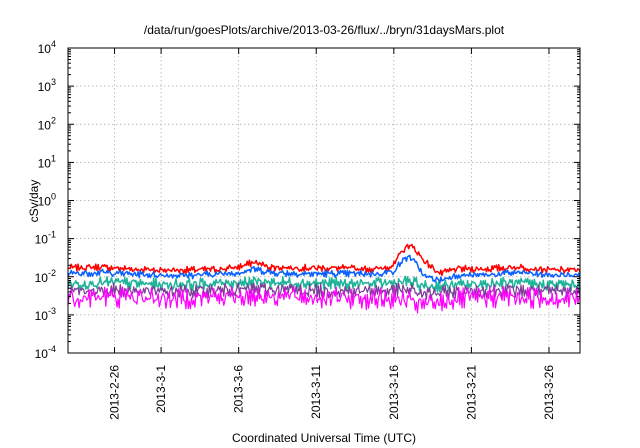 The height and width of the screenshot is (448, 640). What do you see at coordinates (324, 438) in the screenshot?
I see `x-axis-label: Coordinated Universal Time (UTC)` at bounding box center [324, 438].